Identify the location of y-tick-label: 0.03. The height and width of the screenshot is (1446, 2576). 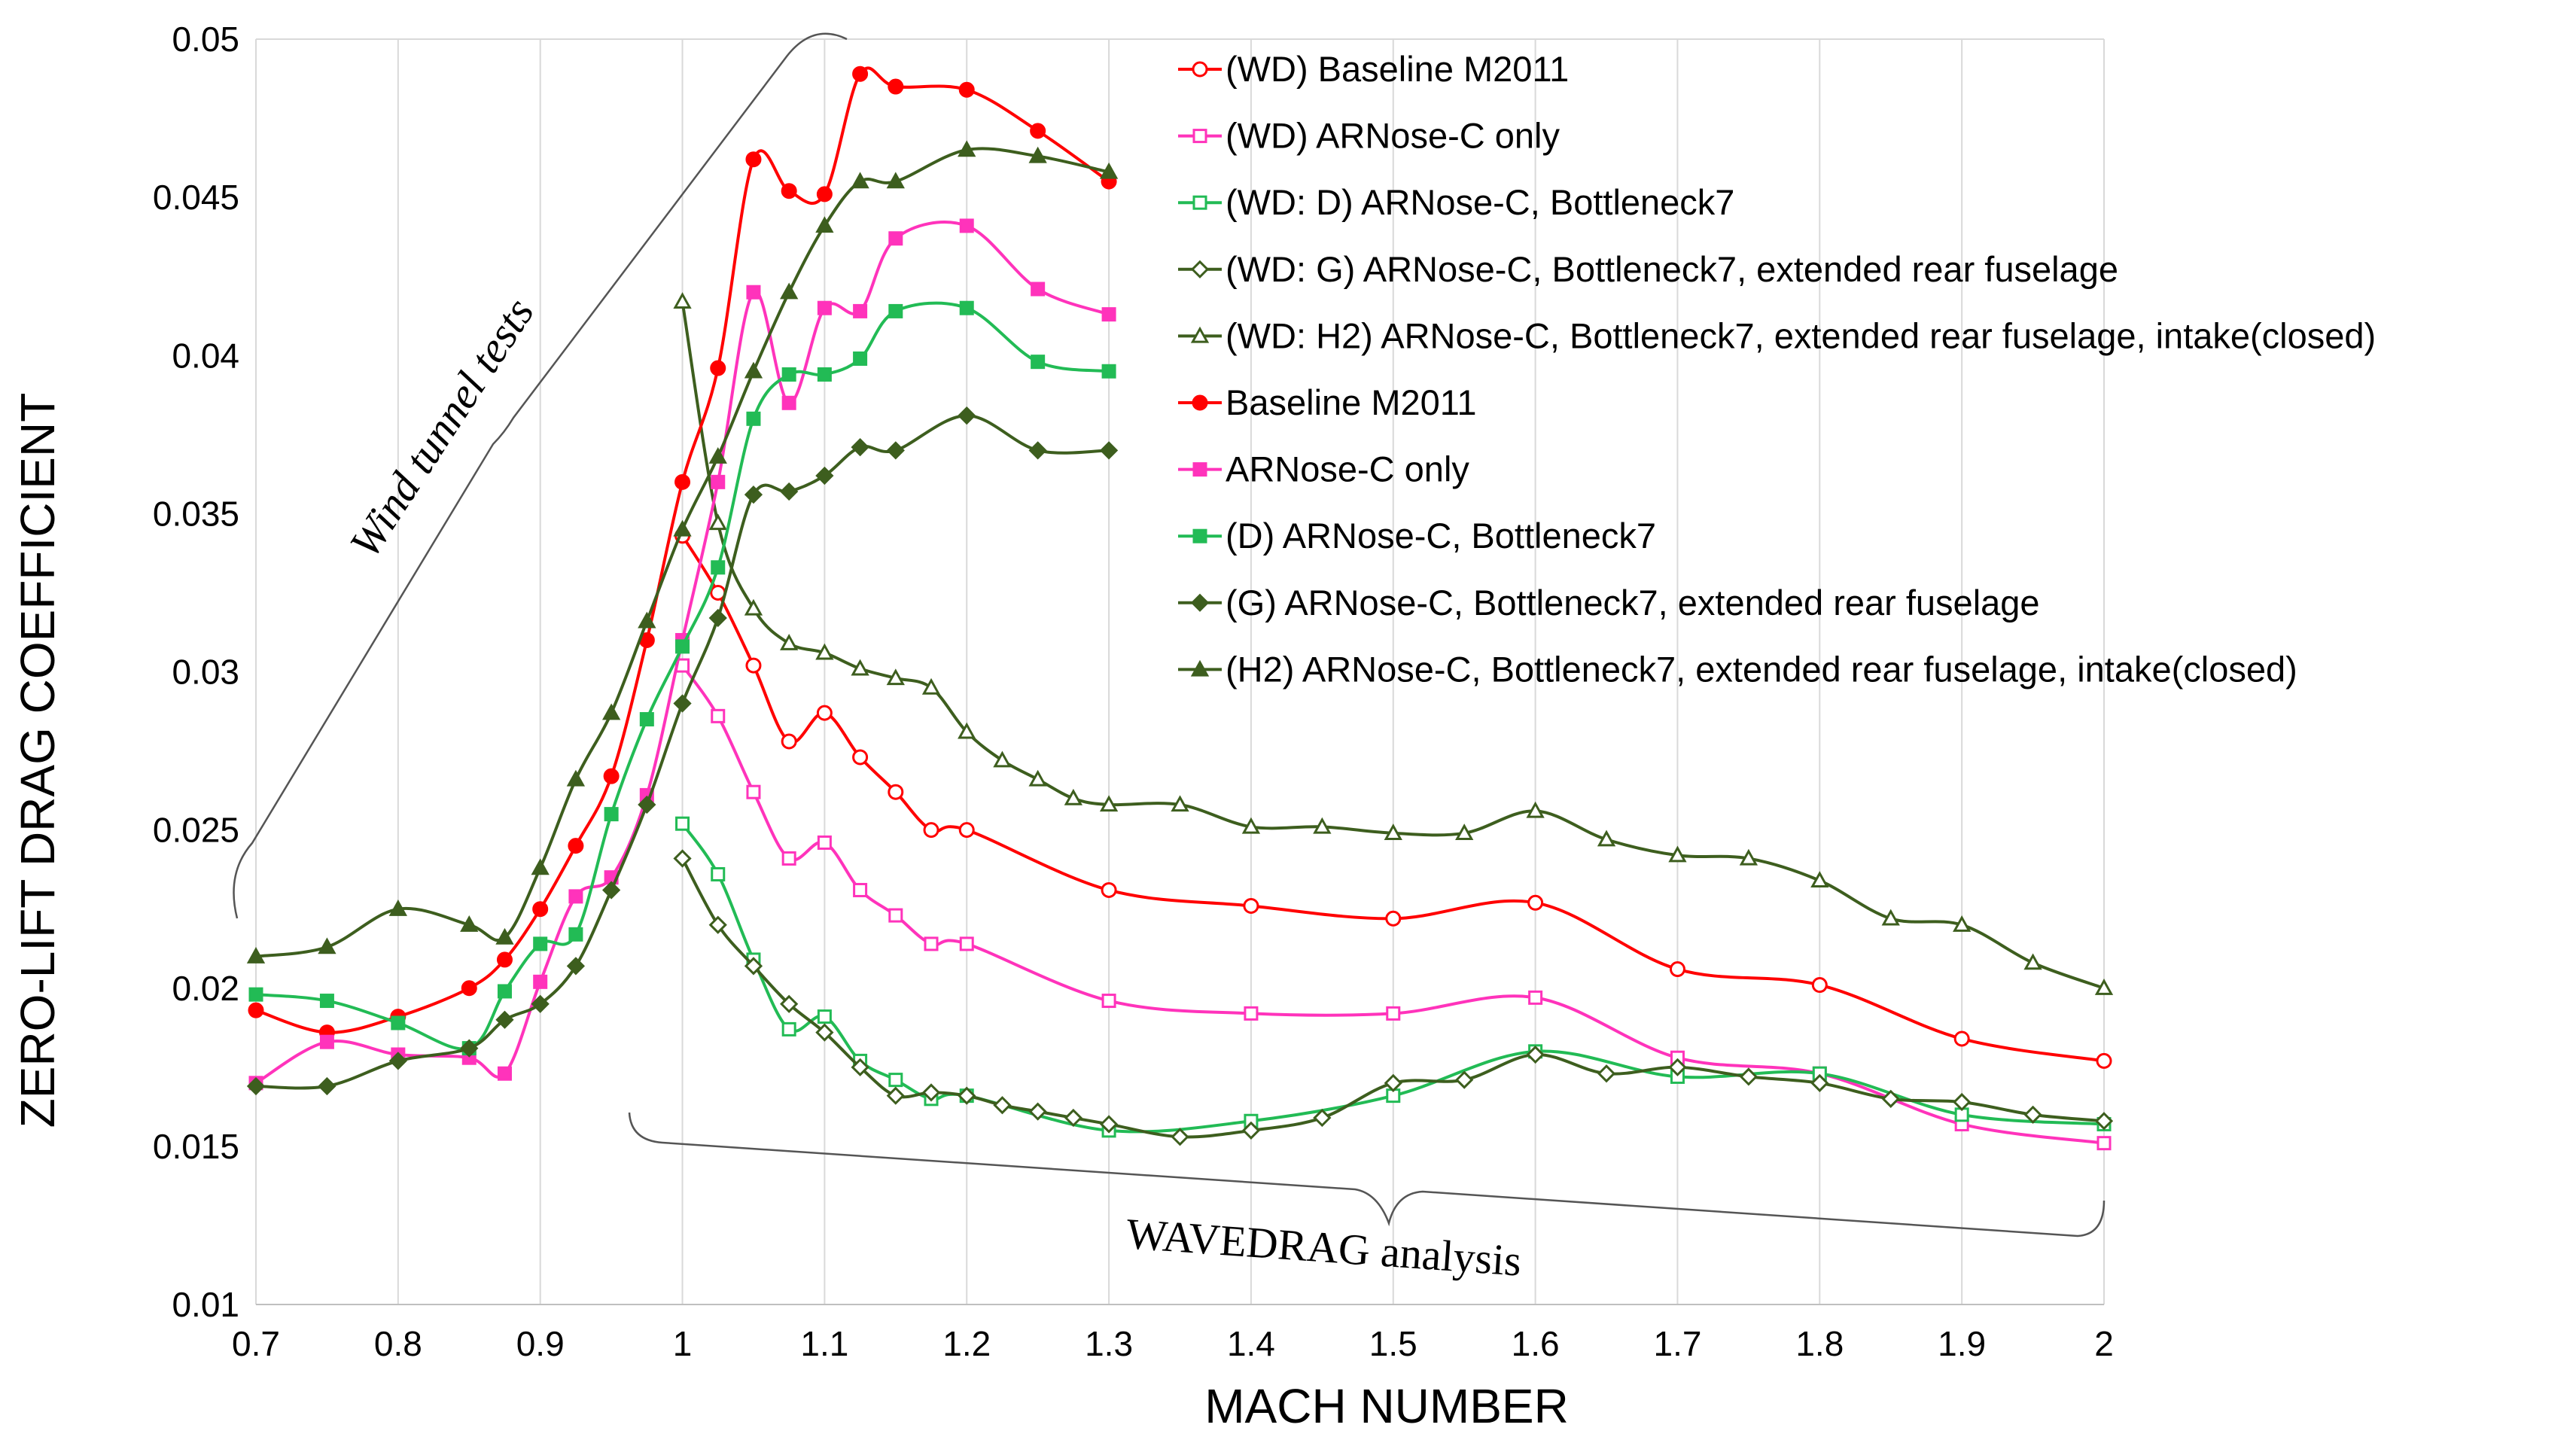
(206, 672).